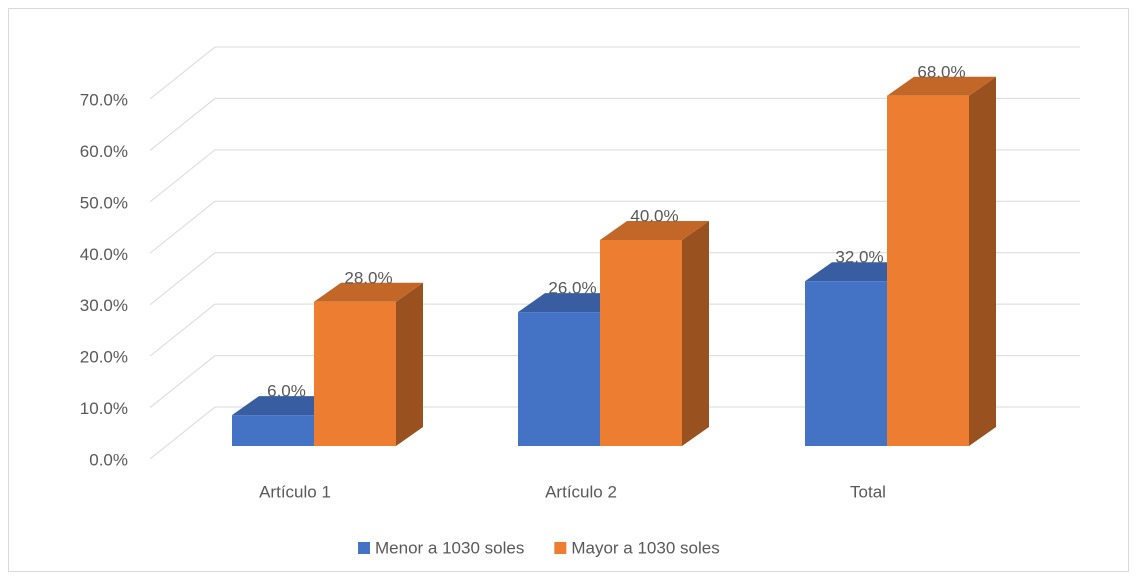  Describe the element at coordinates (449, 547) in the screenshot. I see `legend-label: Menor a 1030 soles` at that location.